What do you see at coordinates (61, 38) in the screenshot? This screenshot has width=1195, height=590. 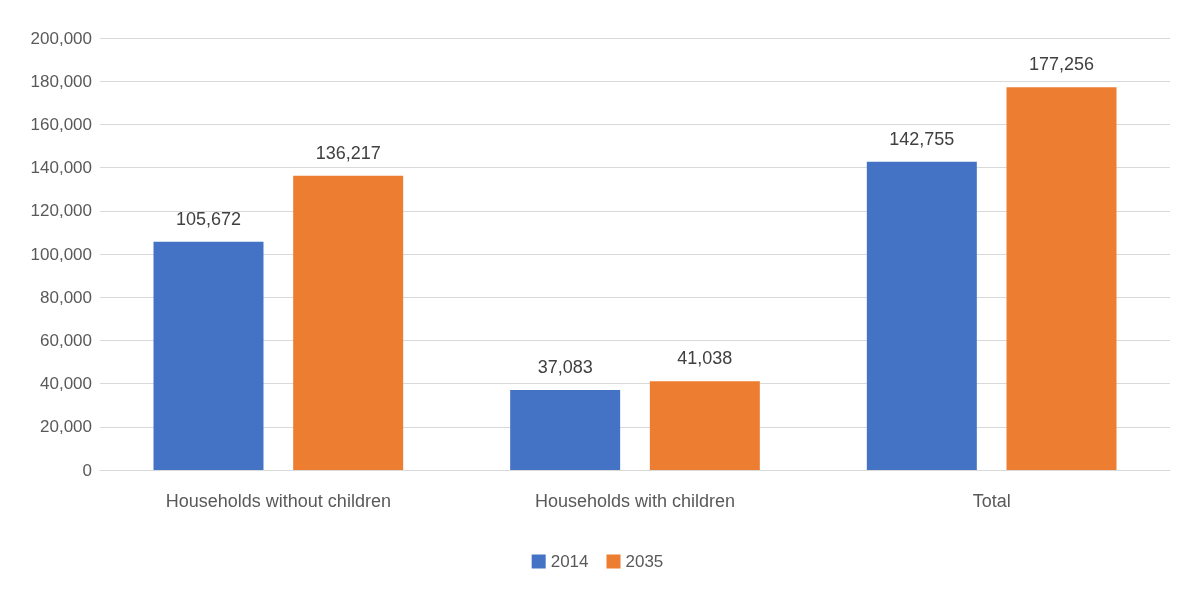 I see `y-tick-label: 200,000` at bounding box center [61, 38].